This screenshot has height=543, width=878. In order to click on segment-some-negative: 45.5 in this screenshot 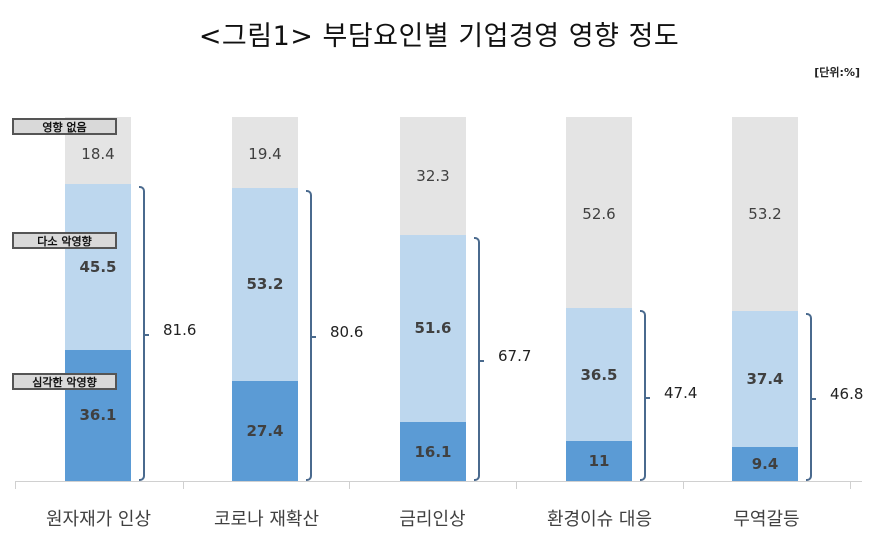, I will do `click(98, 266)`.